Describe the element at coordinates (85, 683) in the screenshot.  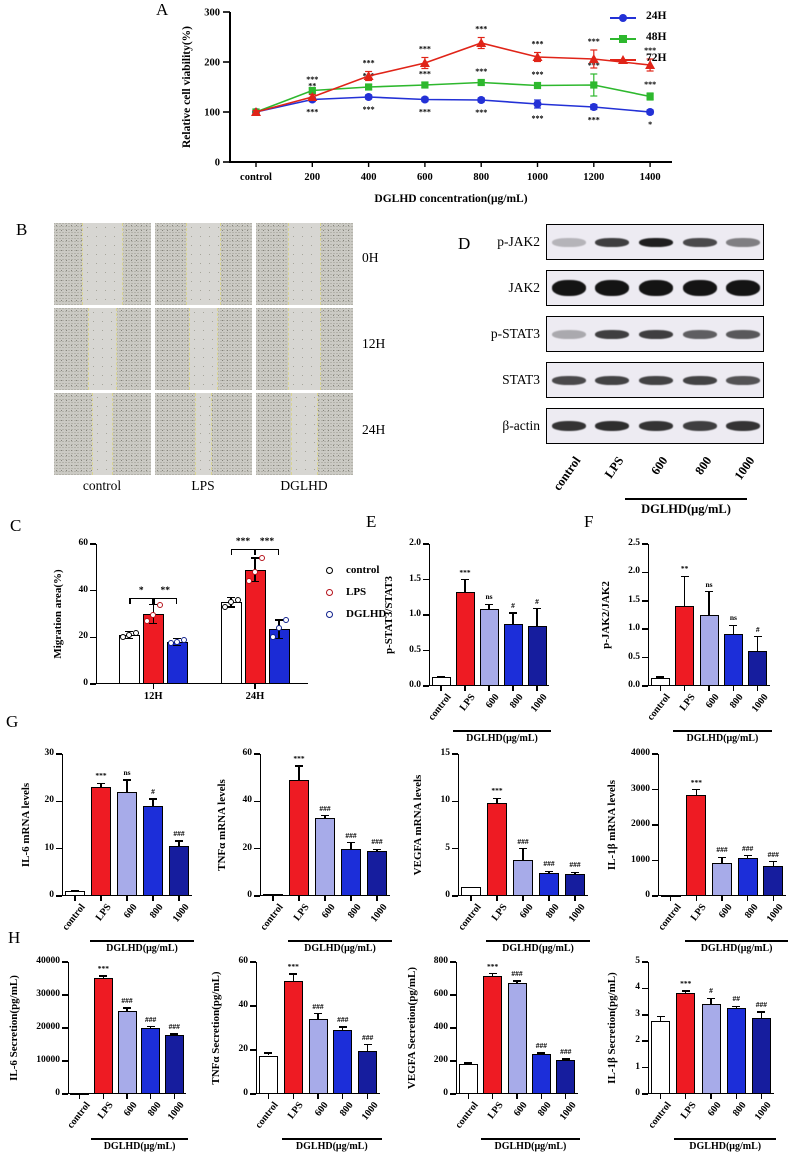
I see `y-tick-label: 0` at that location.